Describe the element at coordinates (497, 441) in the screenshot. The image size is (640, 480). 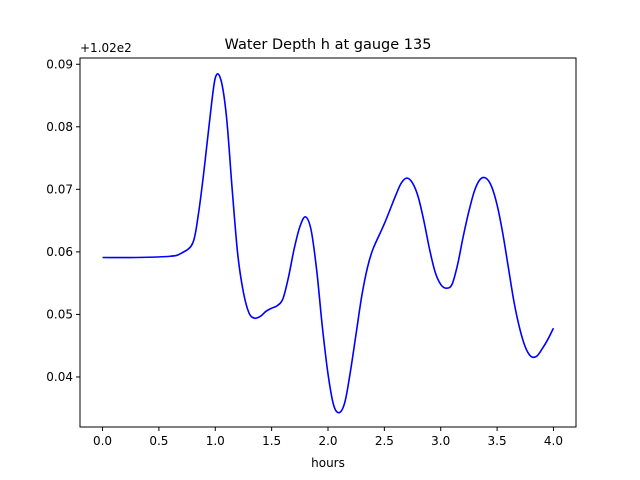
I see `x-tick-label: 3.5` at that location.